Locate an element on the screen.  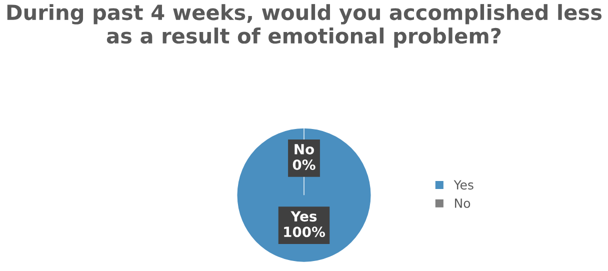
text: 0% is located at coordinates (304, 165).